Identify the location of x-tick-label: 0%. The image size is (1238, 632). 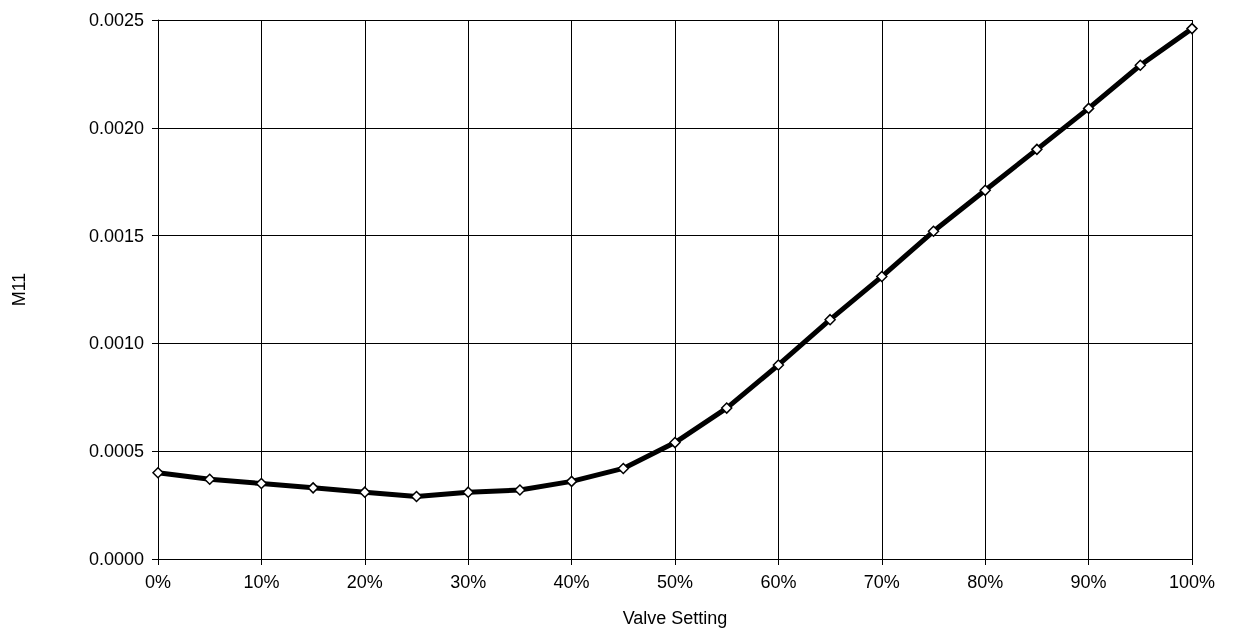
(158, 582).